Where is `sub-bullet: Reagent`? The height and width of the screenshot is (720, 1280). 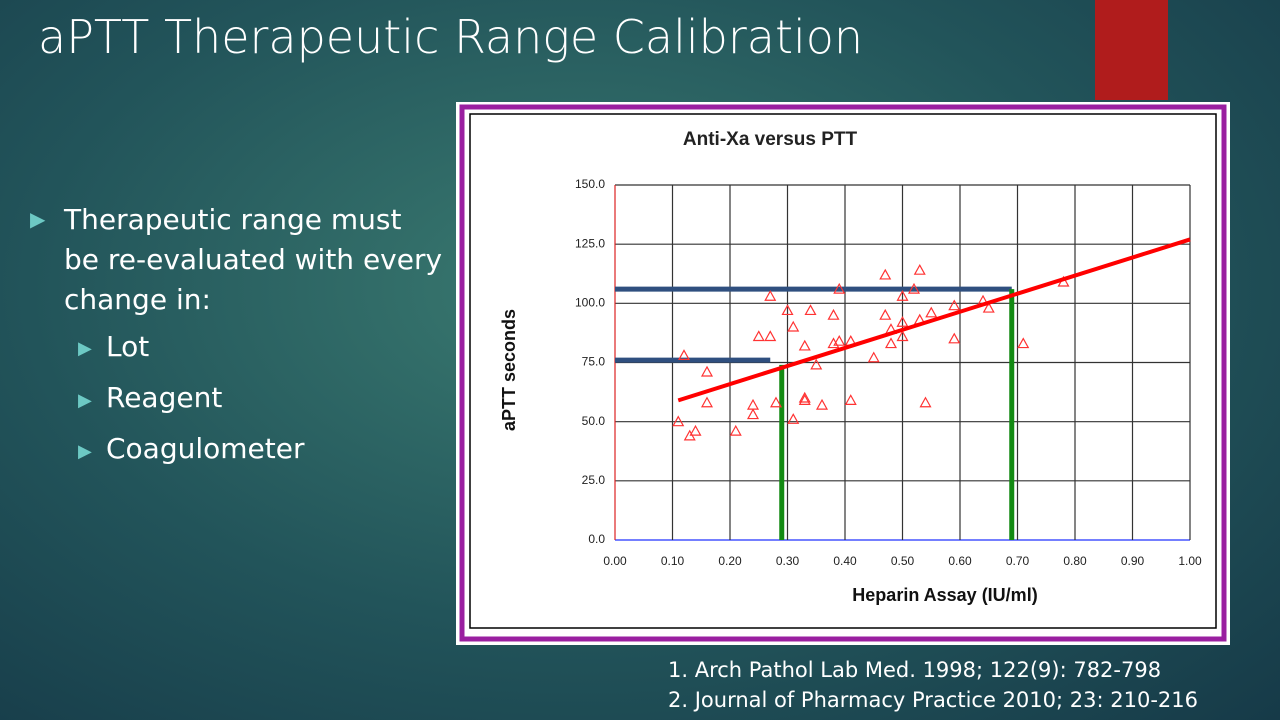 sub-bullet: Reagent is located at coordinates (164, 397).